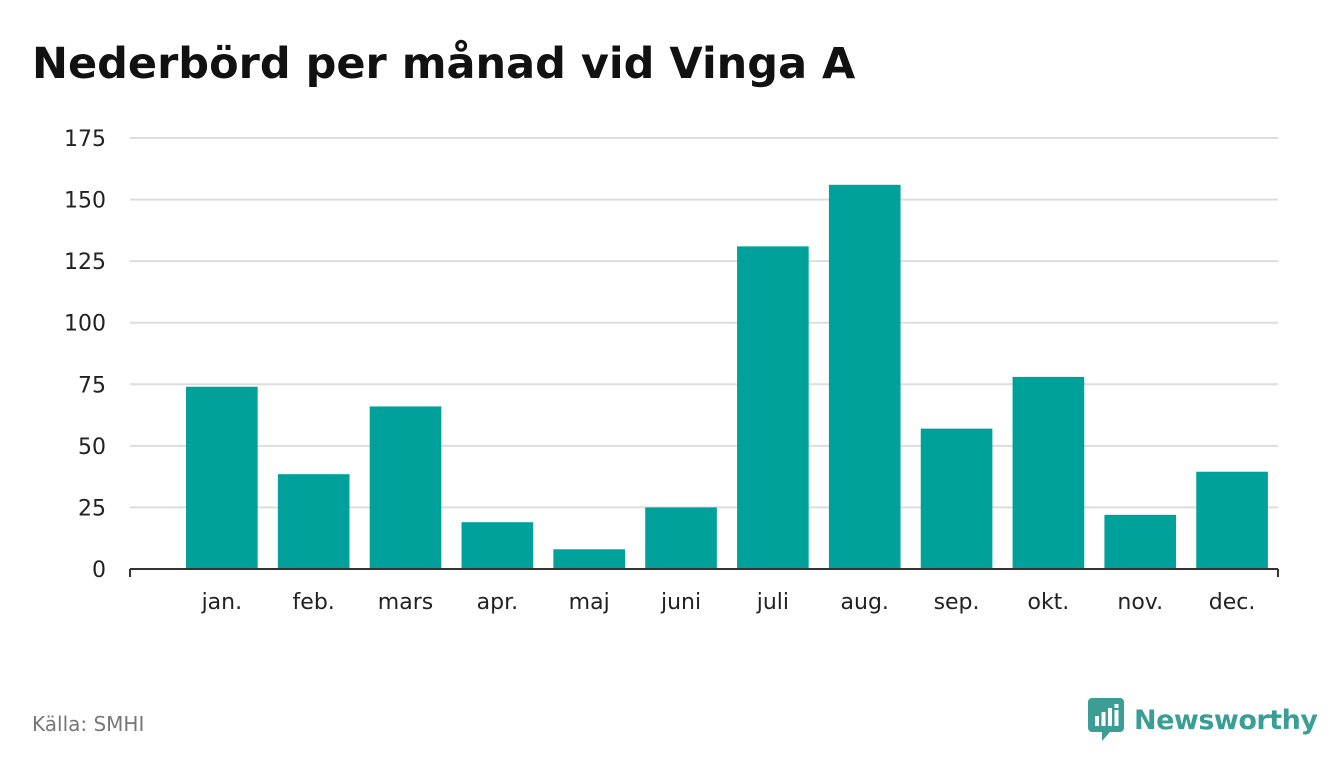 Image resolution: width=1340 pixels, height=771 pixels. Describe the element at coordinates (314, 602) in the screenshot. I see `x-tick-label: feb.` at that location.